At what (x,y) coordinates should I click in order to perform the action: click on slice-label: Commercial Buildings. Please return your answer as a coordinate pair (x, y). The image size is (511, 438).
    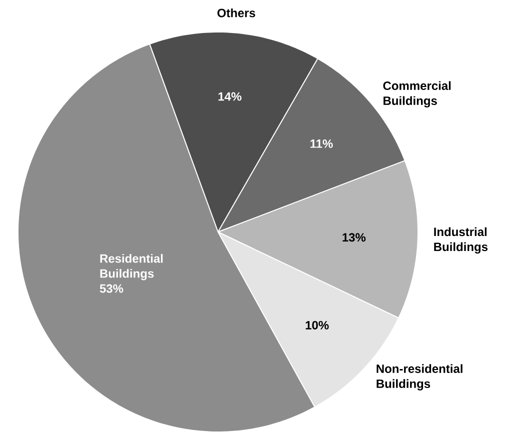
    Looking at the image, I should click on (417, 94).